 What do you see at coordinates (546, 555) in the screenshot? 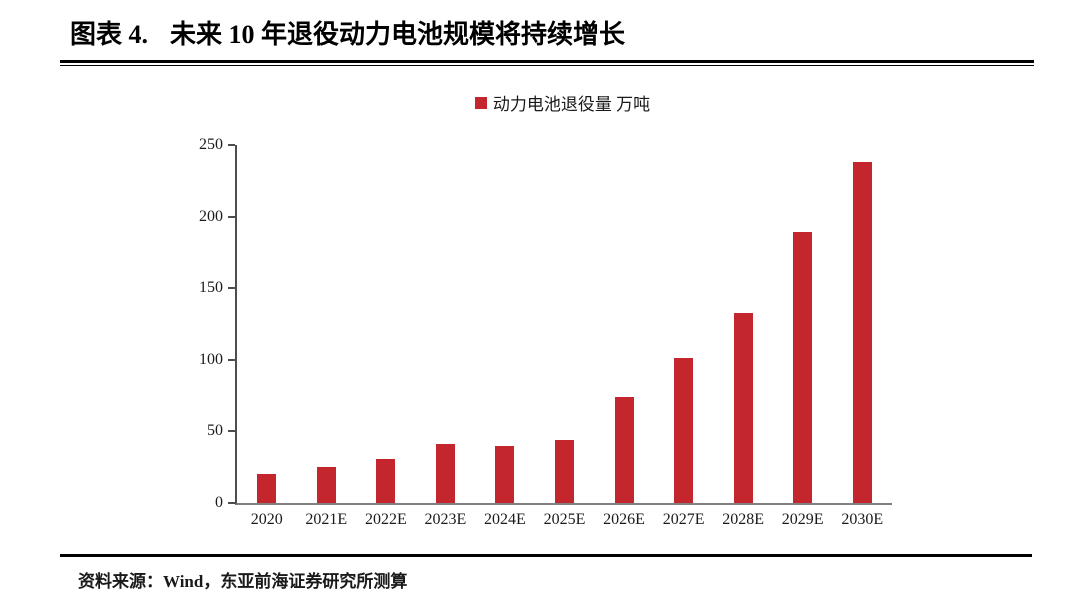
I see `footer-divider` at bounding box center [546, 555].